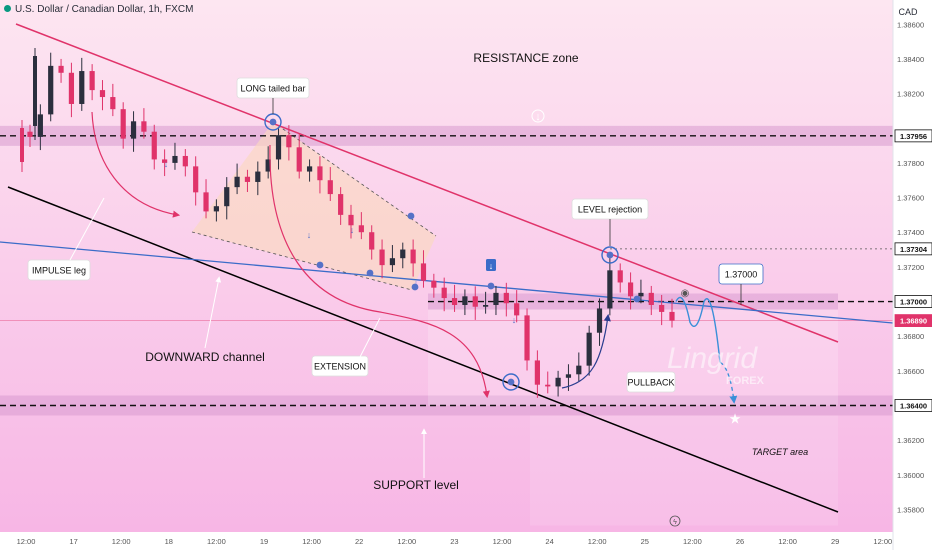  What do you see at coordinates (835, 541) in the screenshot?
I see `x-tick-label: 29` at bounding box center [835, 541].